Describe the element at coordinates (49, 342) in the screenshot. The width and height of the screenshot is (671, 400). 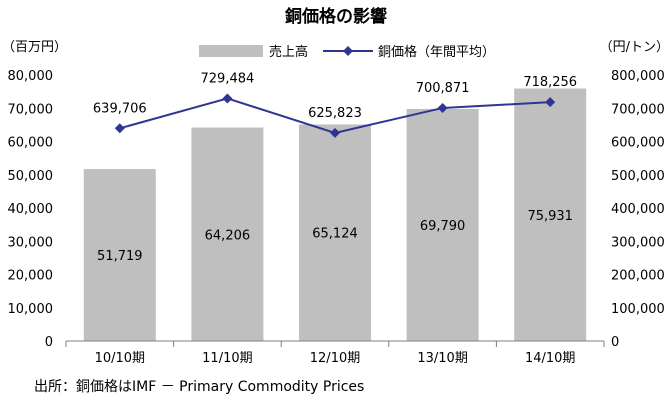
I see `left-tick-label: 0` at that location.